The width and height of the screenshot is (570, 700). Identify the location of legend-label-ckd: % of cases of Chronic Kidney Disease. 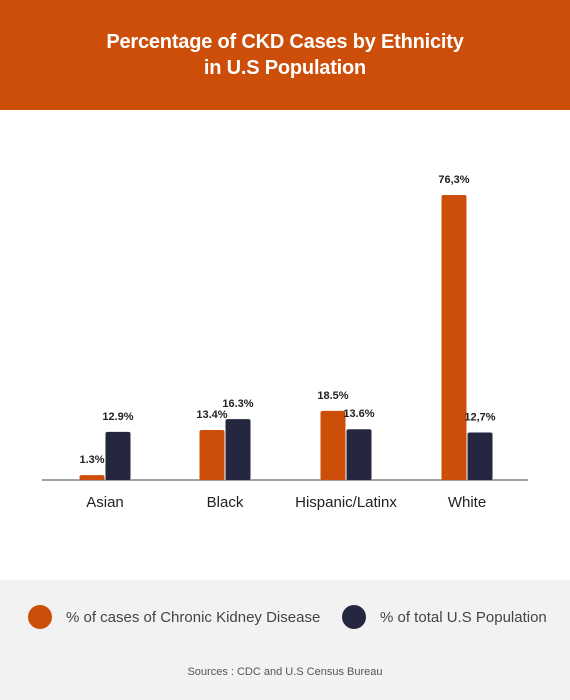
(193, 617).